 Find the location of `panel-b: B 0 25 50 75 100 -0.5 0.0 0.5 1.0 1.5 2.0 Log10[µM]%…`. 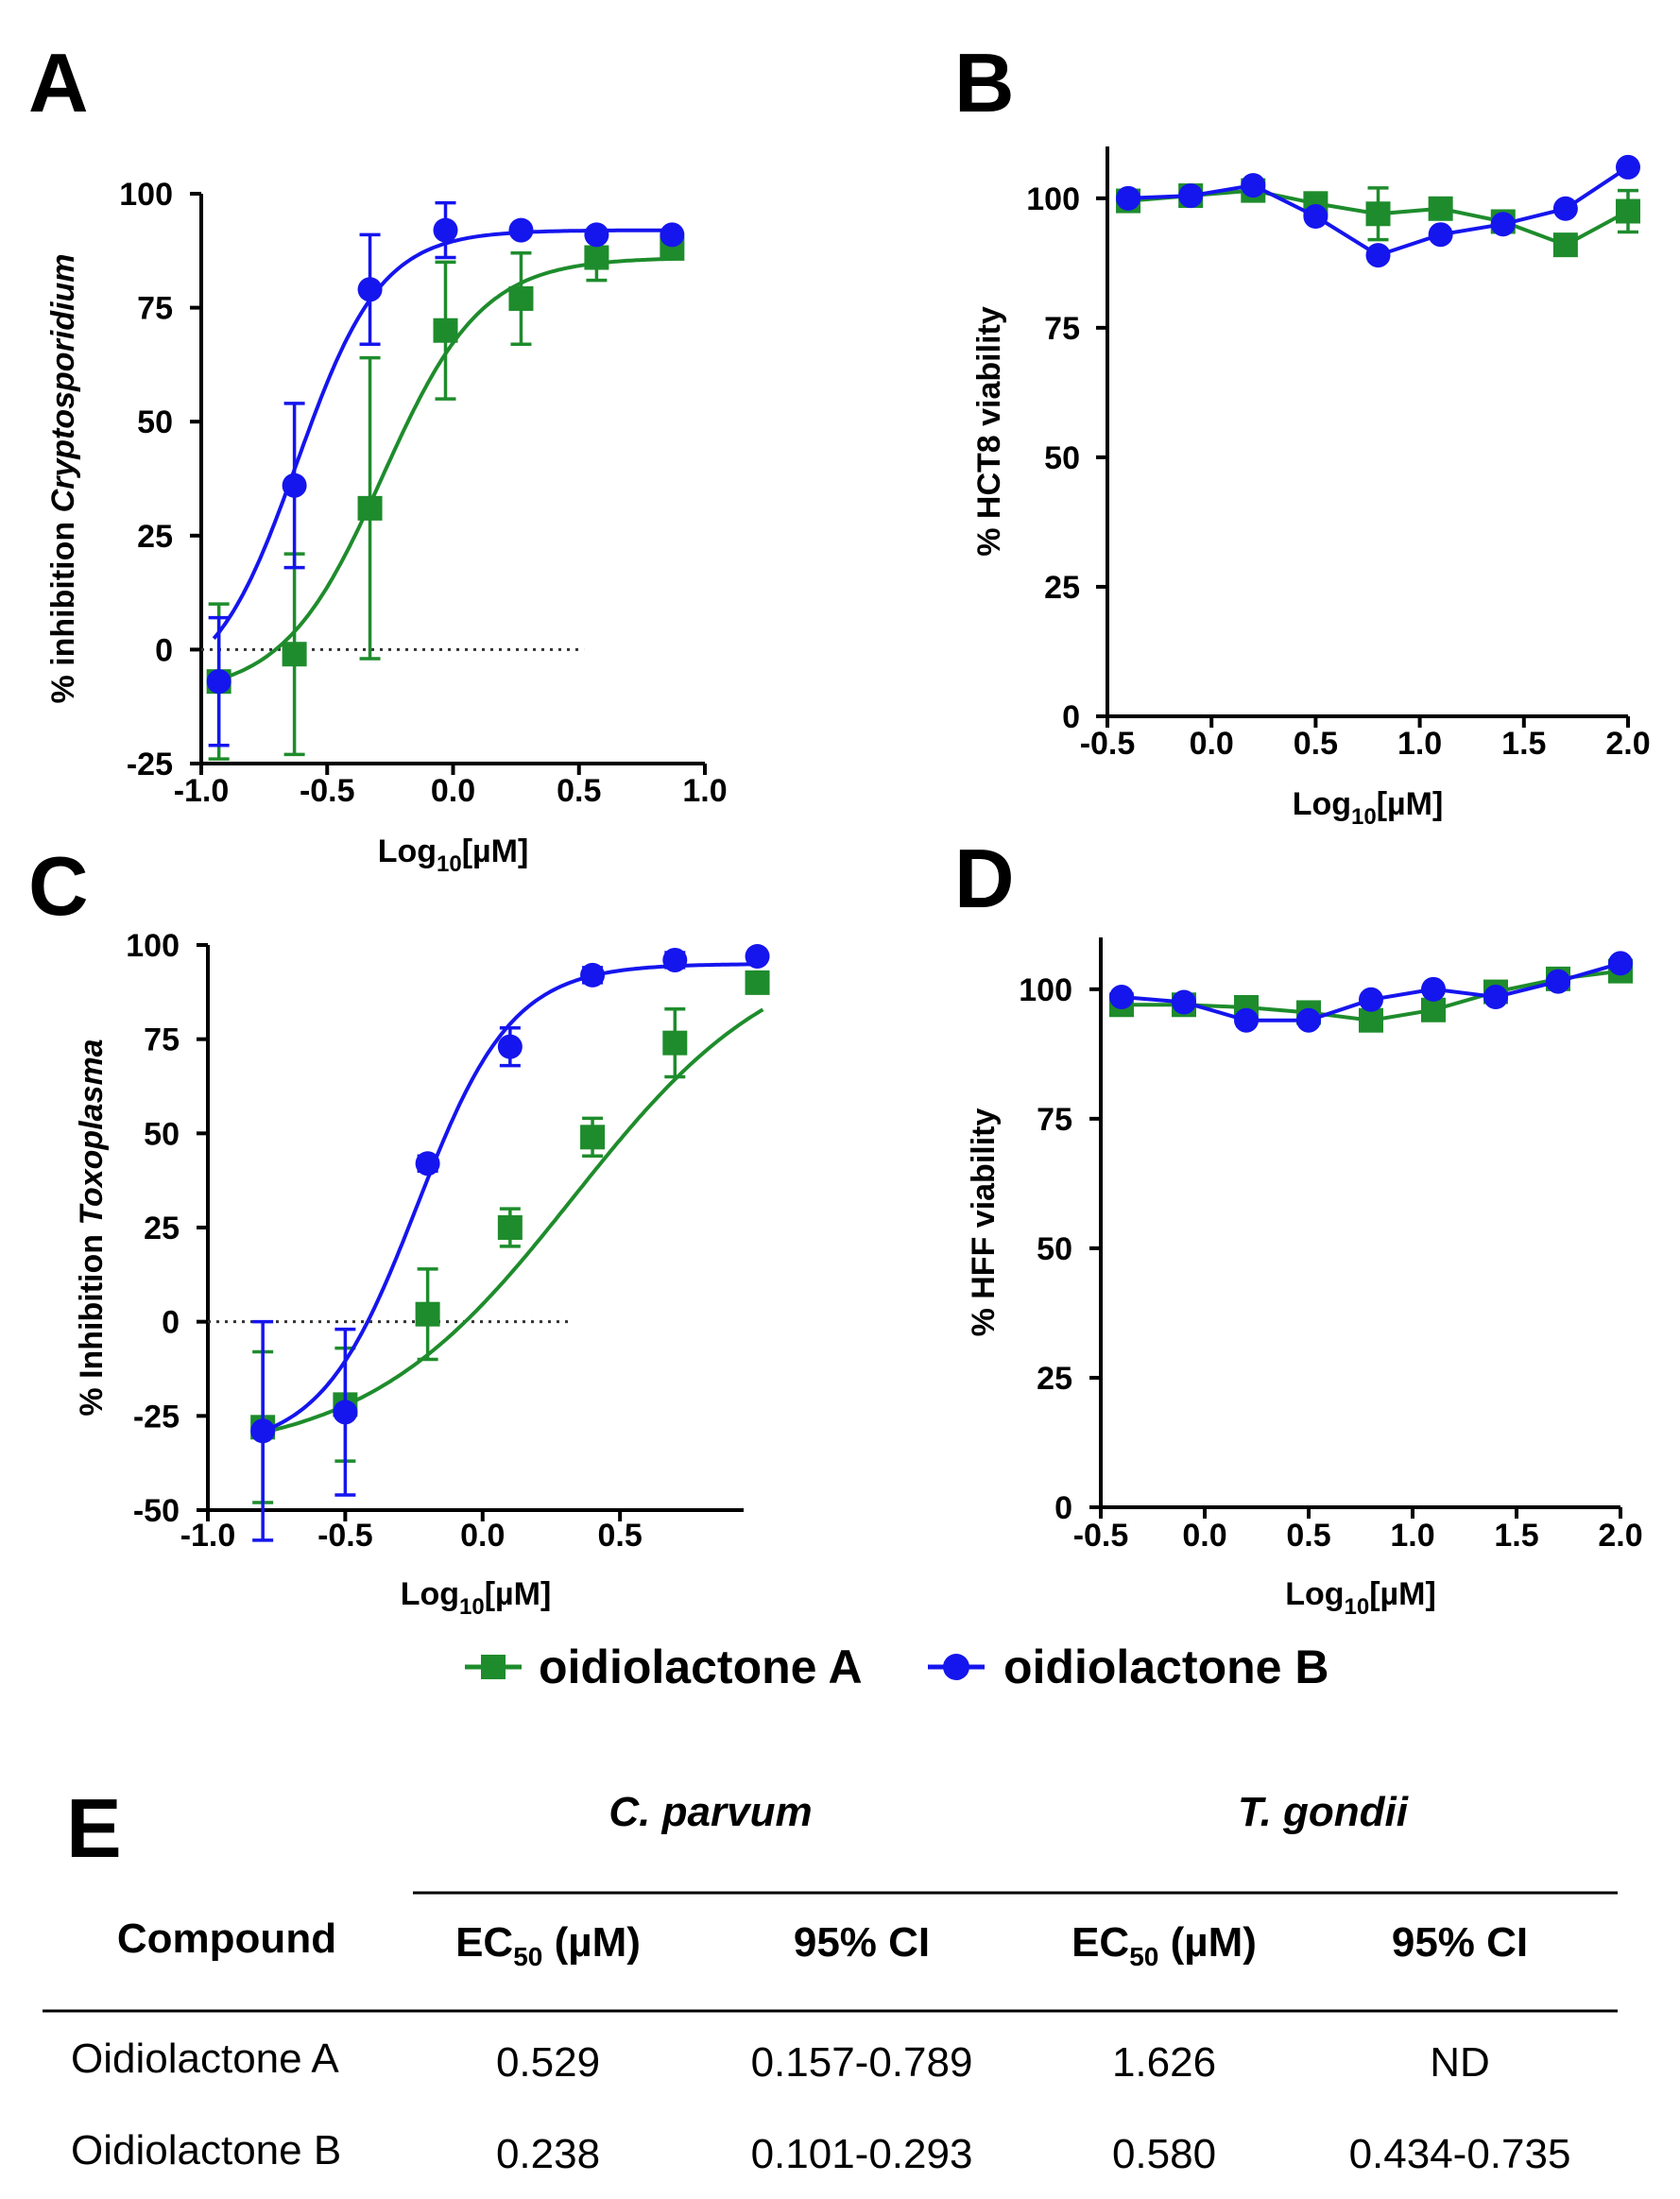

panel-b: B 0 25 50 75 100 -0.5 0.0 0.5 1.0 1.5 2.0 Log10[µM]%… is located at coordinates (1302, 433).